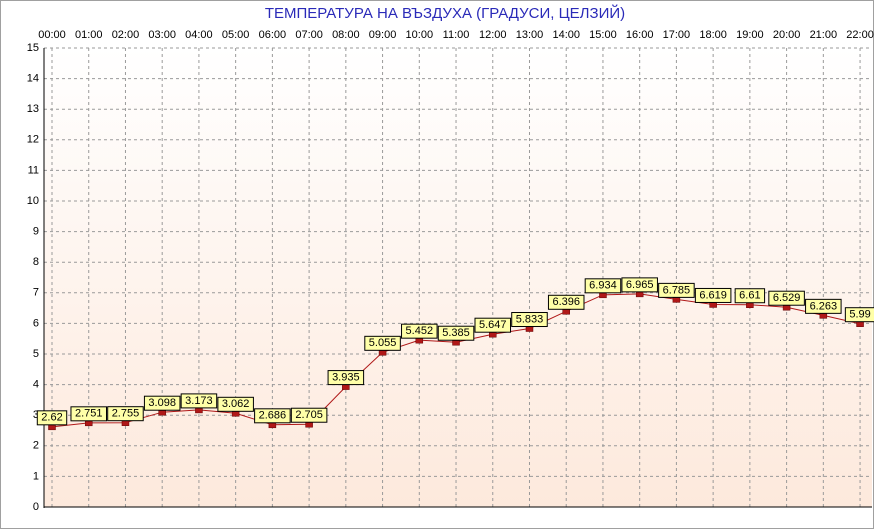 The image size is (874, 529). I want to click on x-tick-label: 09:00, so click(383, 35).